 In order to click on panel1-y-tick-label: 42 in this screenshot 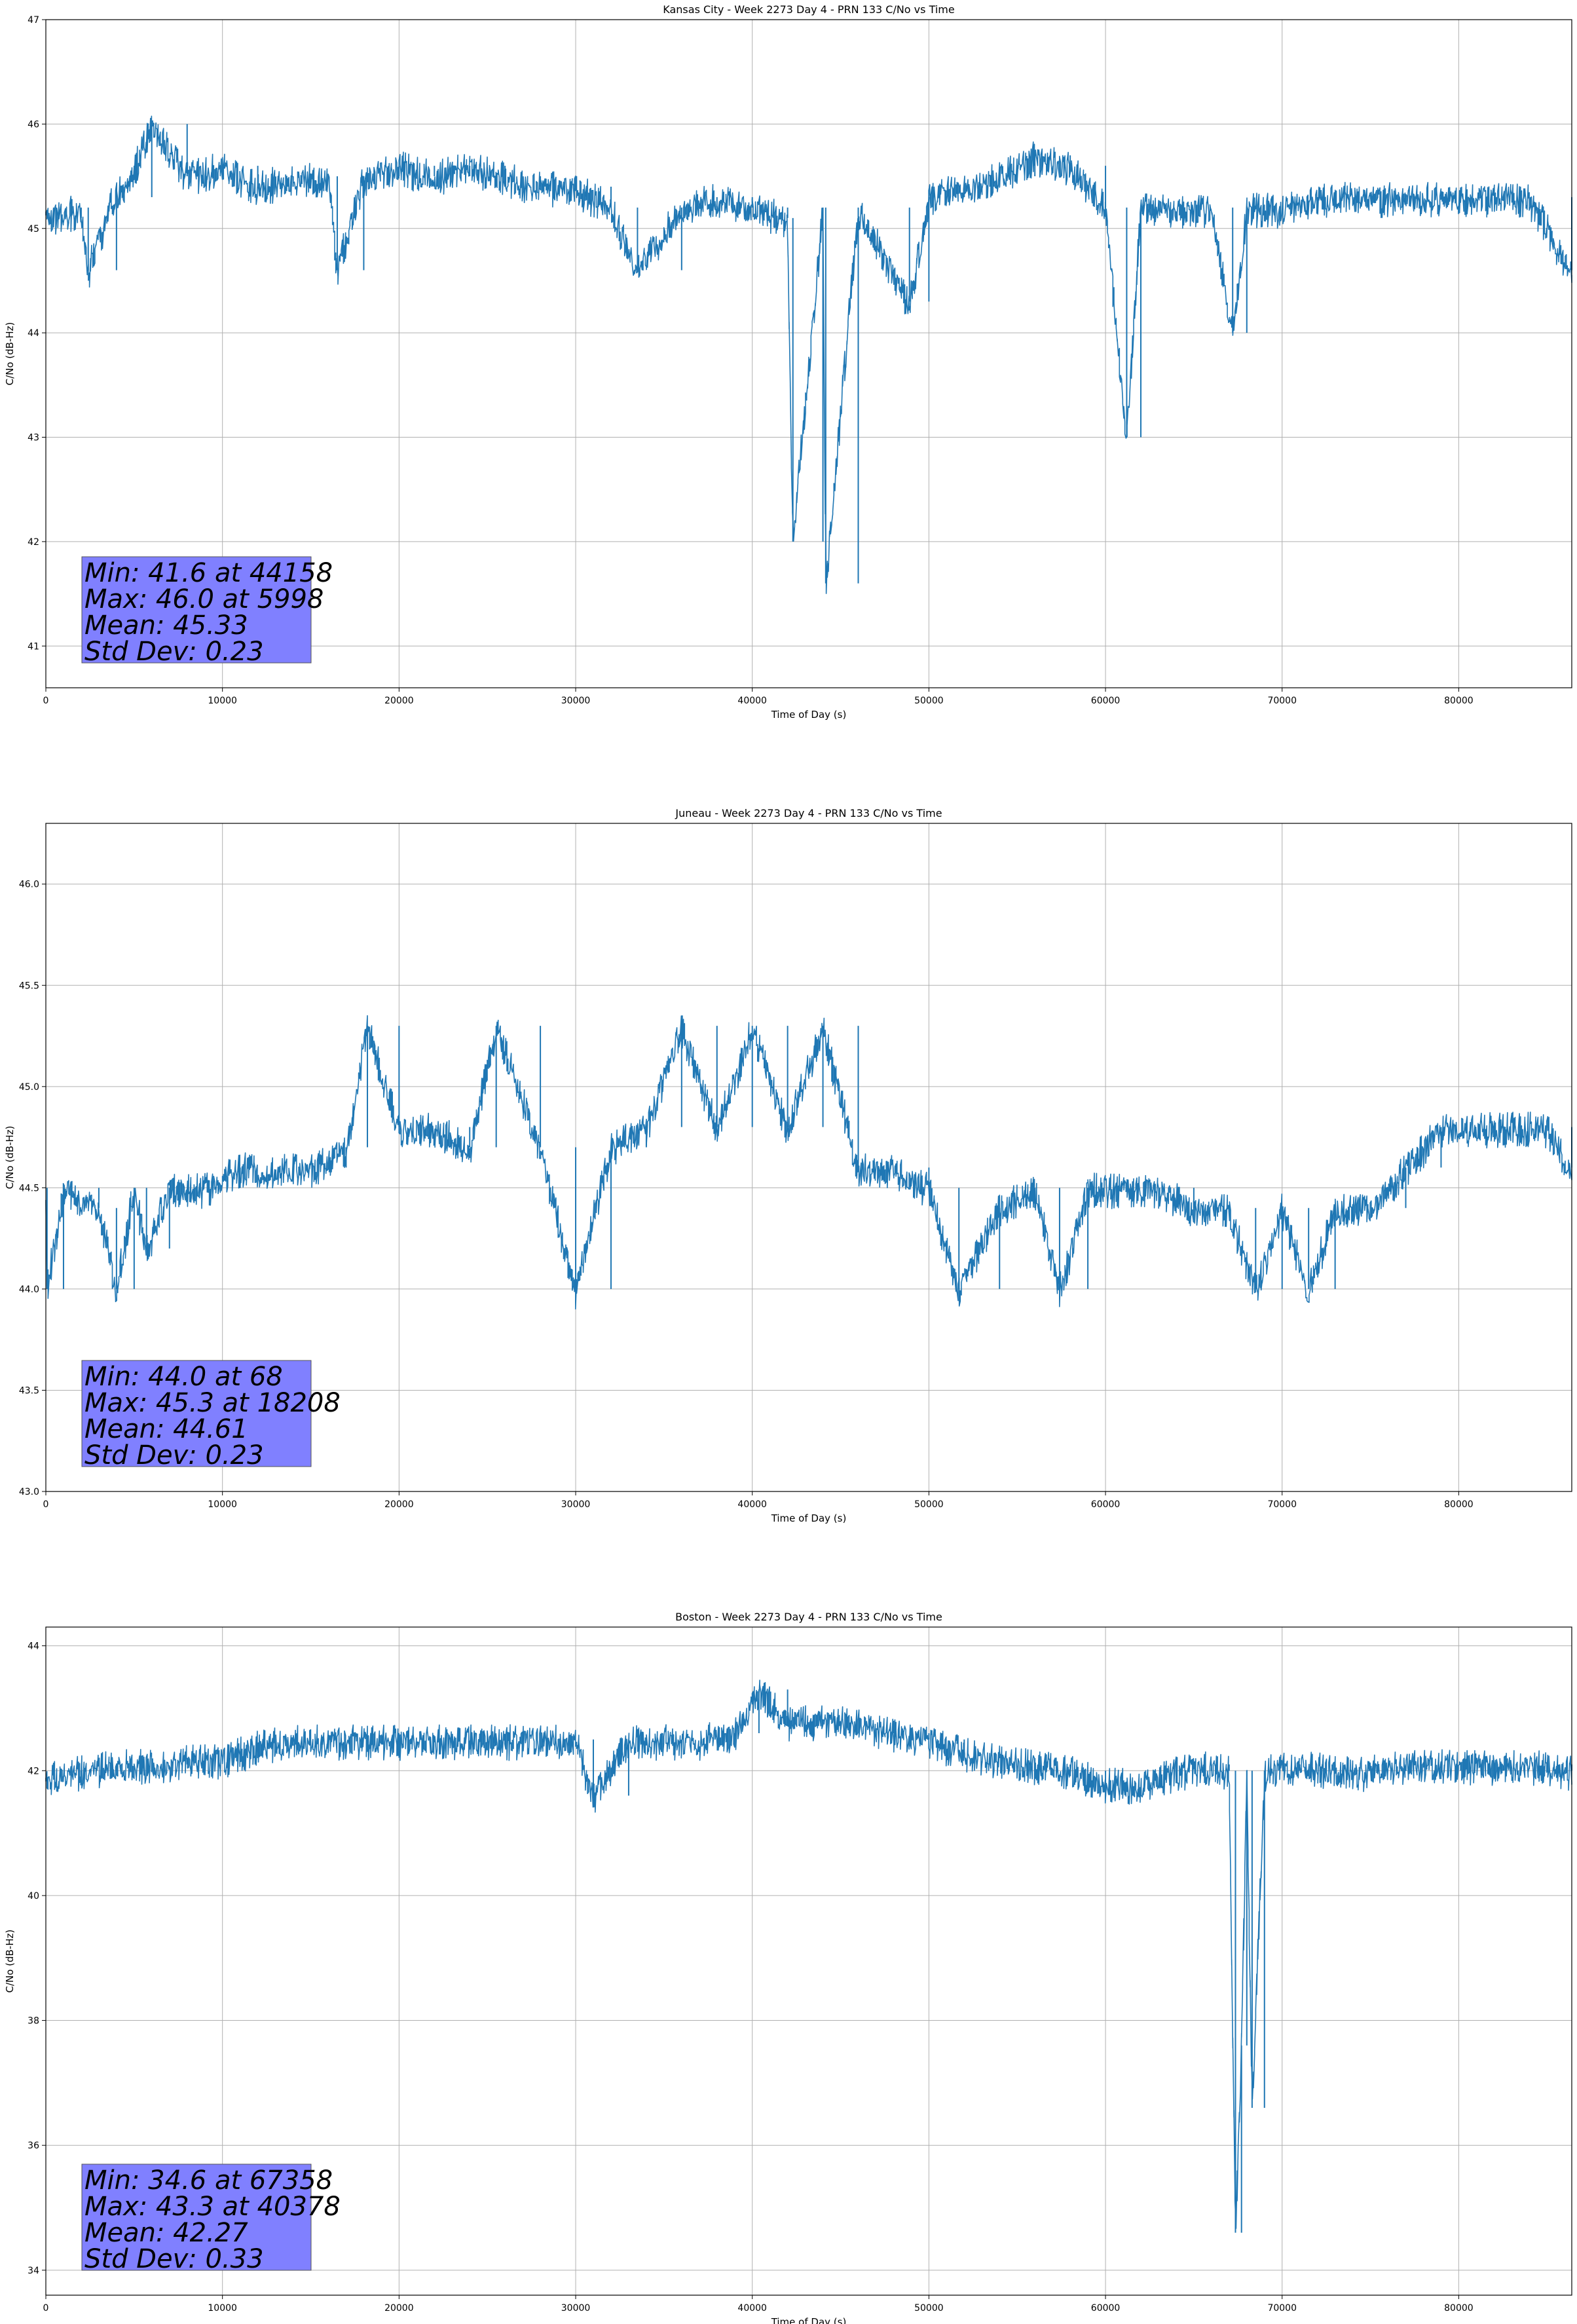, I will do `click(33, 542)`.